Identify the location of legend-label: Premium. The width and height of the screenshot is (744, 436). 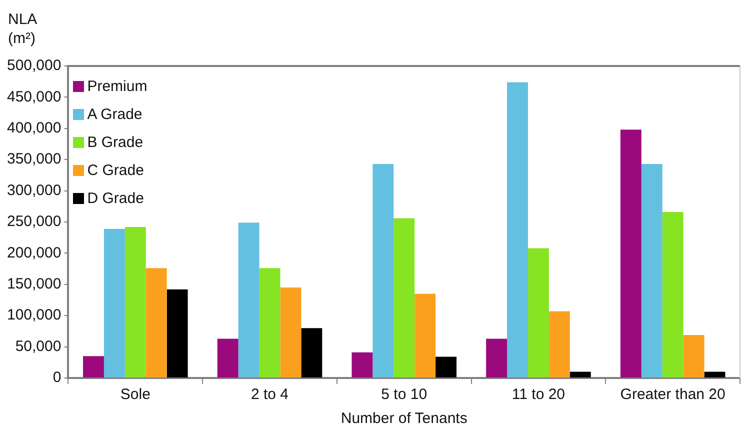
(117, 86).